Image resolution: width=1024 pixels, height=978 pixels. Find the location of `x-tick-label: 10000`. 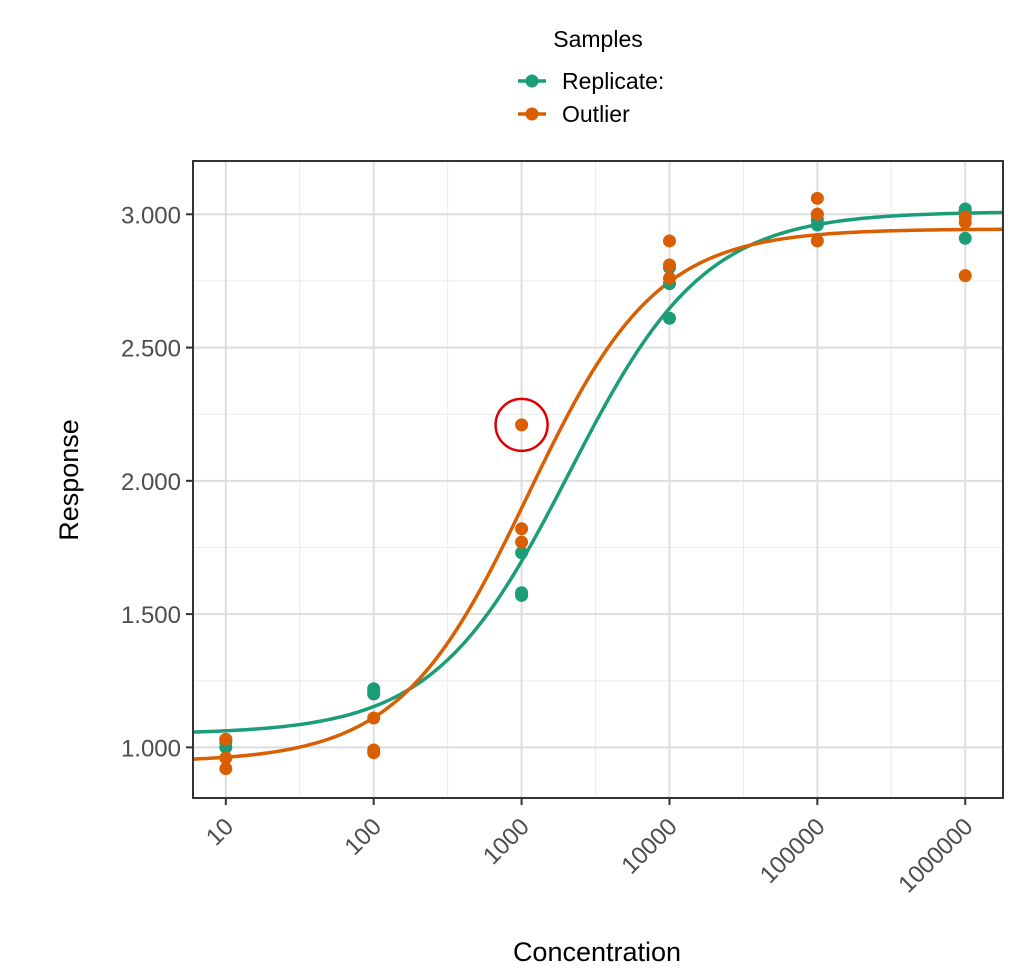

x-tick-label: 10000 is located at coordinates (649, 846).